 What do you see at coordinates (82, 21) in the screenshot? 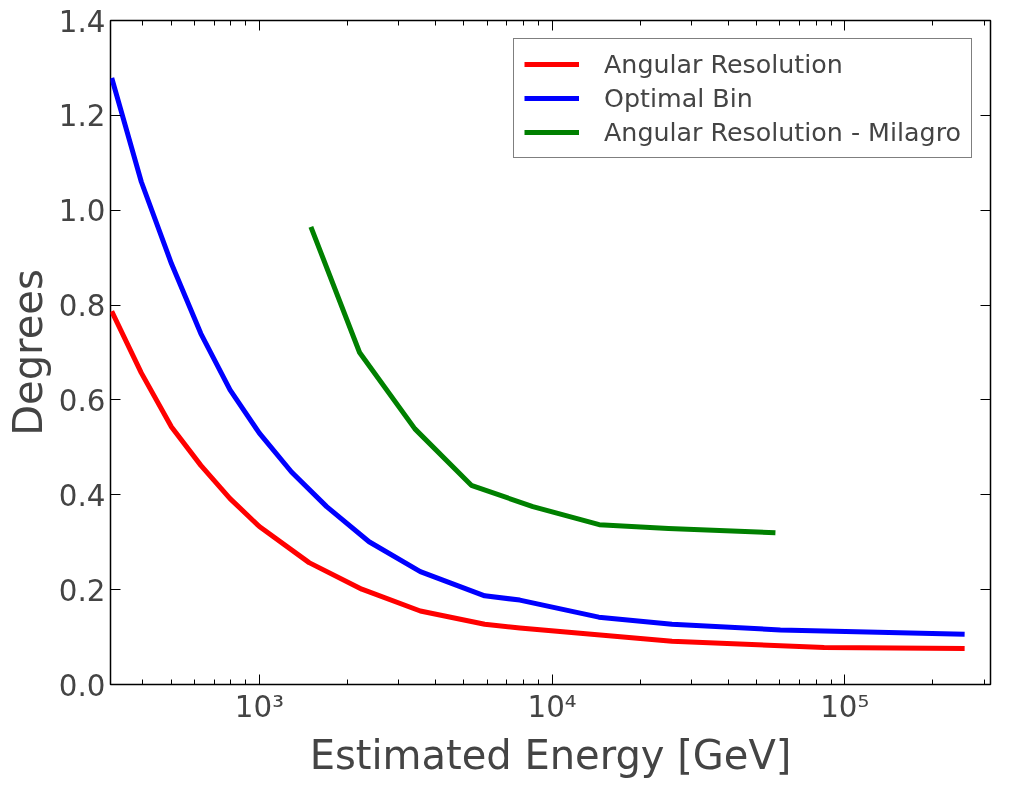
I see `y-tick-label: 1.4` at bounding box center [82, 21].